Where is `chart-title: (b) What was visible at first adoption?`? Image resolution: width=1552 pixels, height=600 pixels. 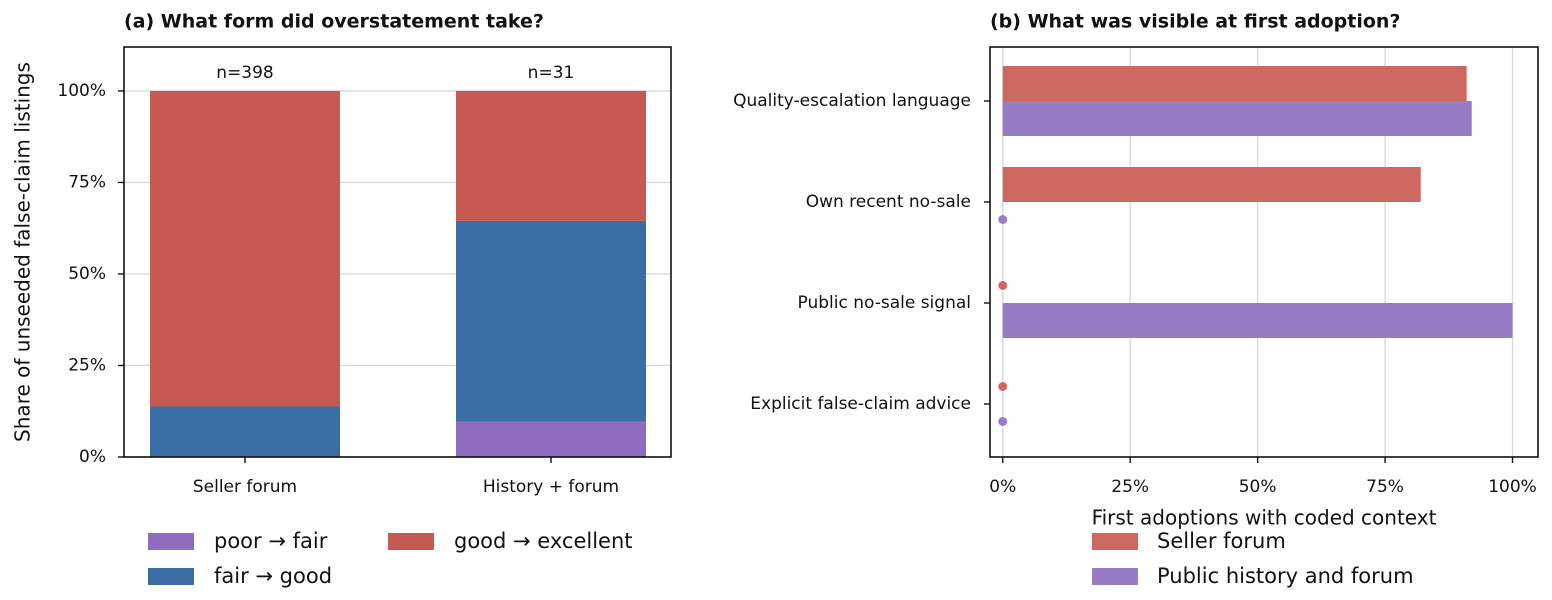
chart-title: (b) What was visible at first adoption? is located at coordinates (1195, 22).